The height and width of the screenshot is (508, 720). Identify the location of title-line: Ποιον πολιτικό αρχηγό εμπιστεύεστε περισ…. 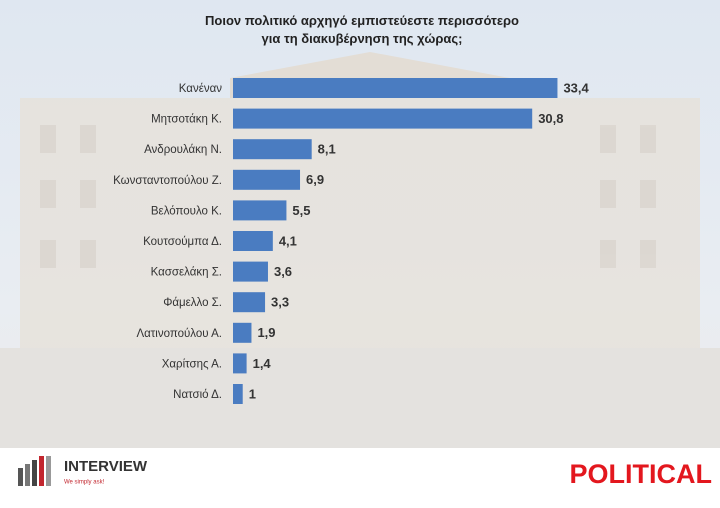
(362, 20).